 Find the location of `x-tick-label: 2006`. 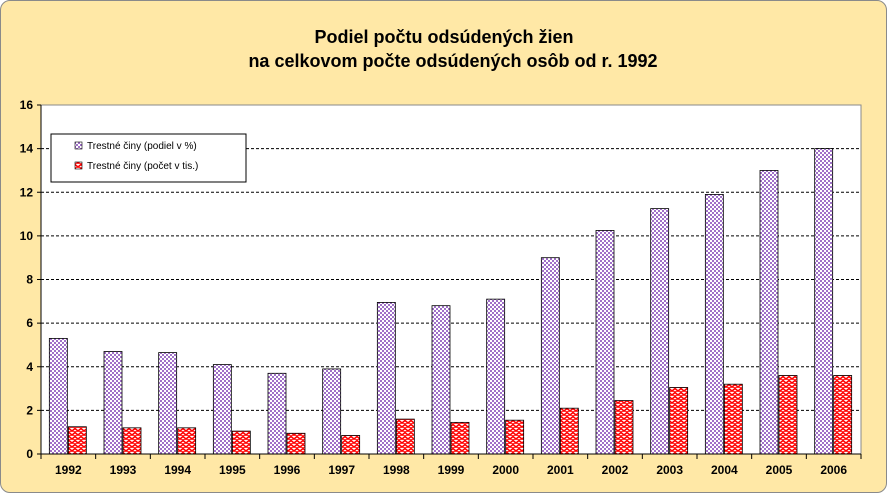

x-tick-label: 2006 is located at coordinates (833, 470).